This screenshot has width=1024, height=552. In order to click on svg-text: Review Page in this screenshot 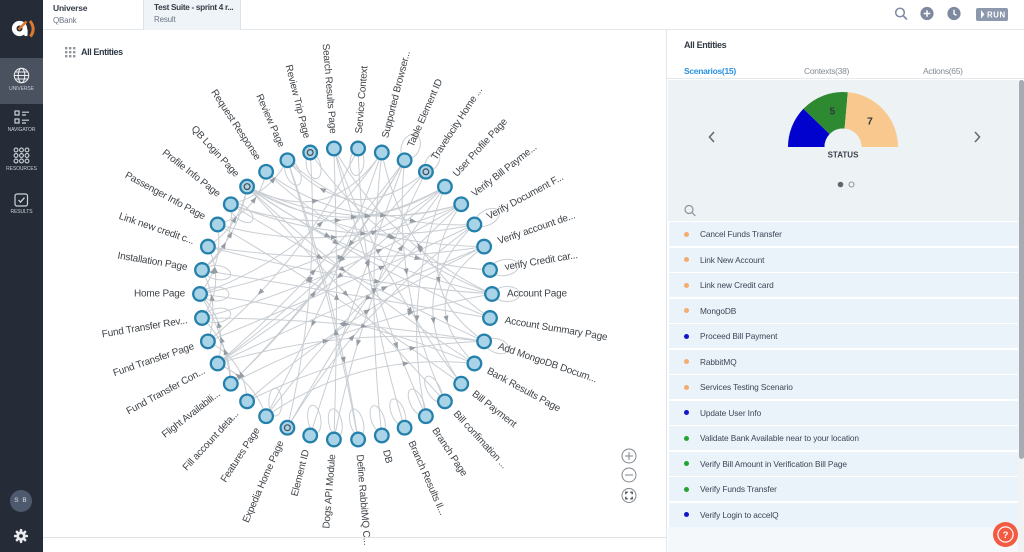, I will do `click(269, 120)`.